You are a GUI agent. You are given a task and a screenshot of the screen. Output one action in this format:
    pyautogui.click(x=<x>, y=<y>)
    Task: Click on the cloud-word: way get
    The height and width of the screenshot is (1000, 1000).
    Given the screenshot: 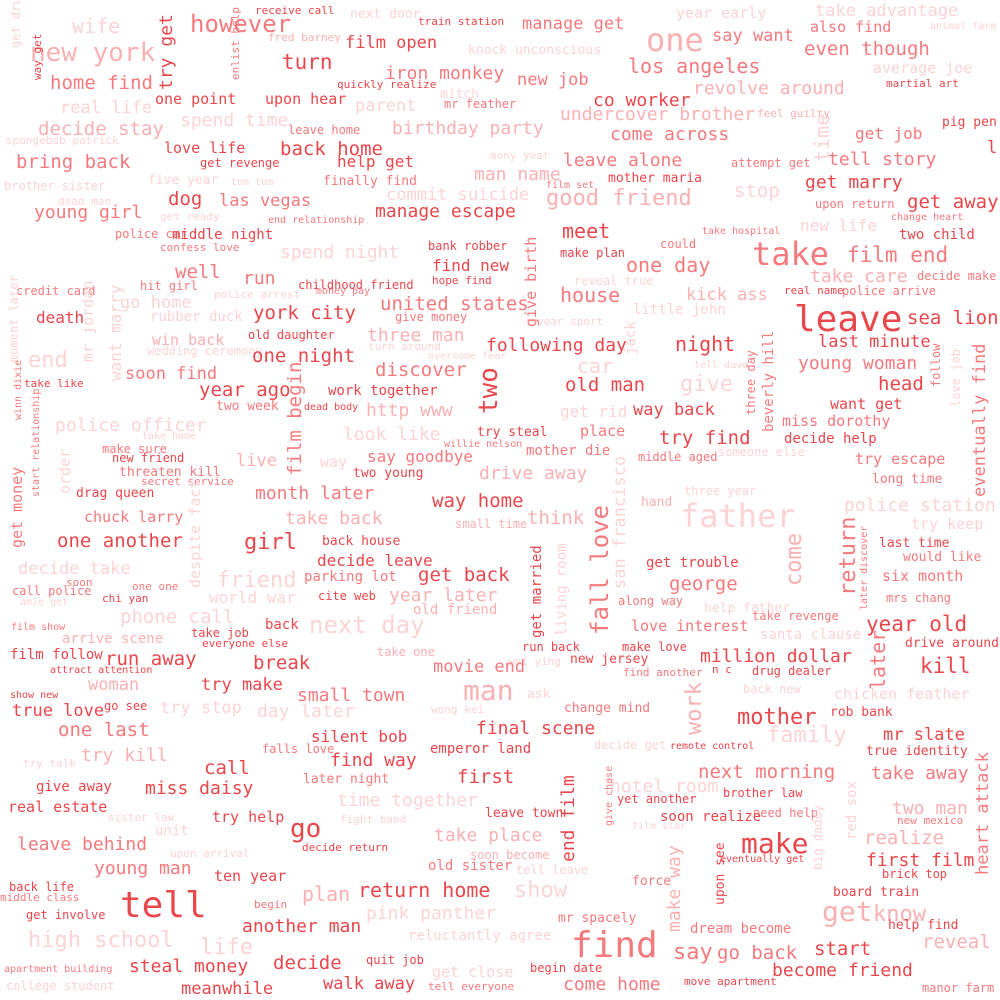 What is the action you would take?
    pyautogui.click(x=37, y=56)
    